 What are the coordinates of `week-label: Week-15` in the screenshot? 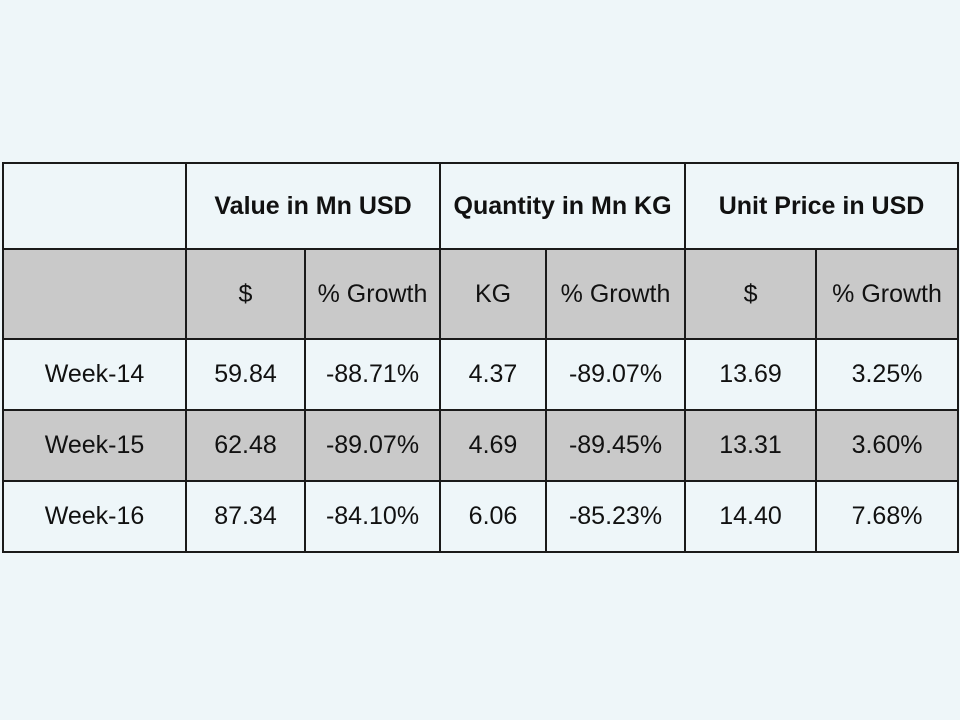 It's located at (94, 445).